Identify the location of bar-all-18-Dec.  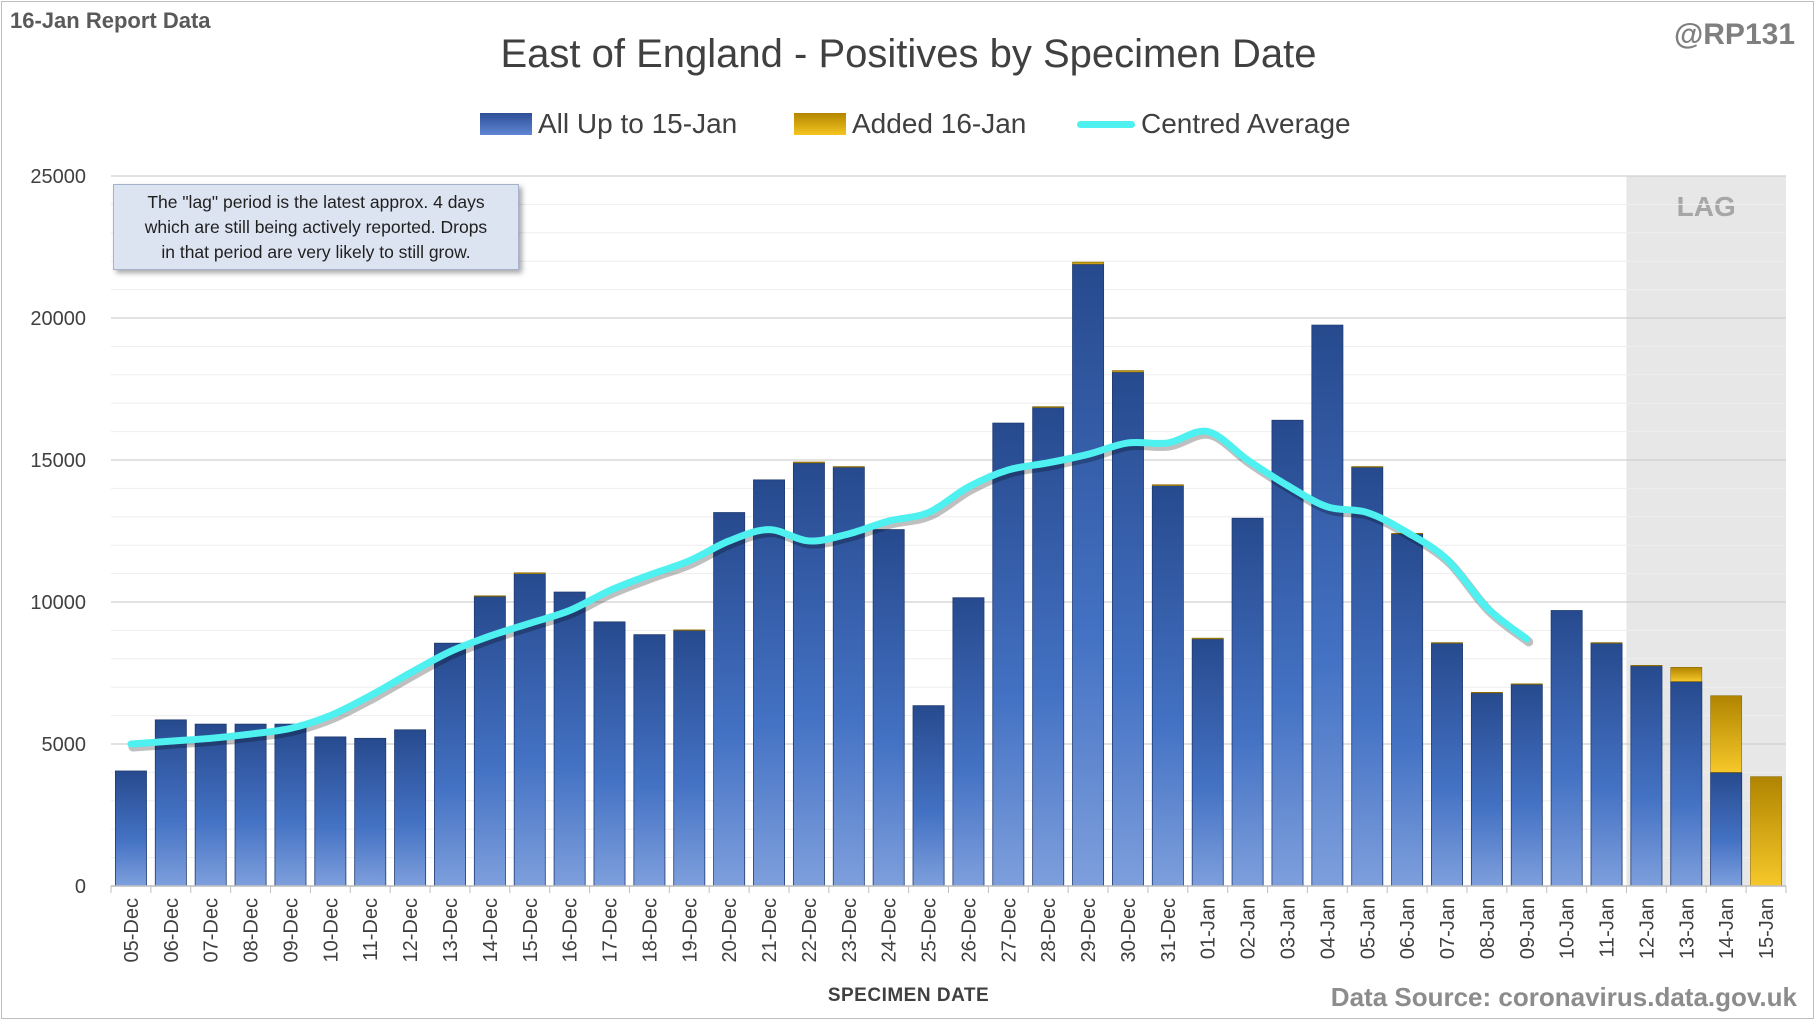
(649, 760).